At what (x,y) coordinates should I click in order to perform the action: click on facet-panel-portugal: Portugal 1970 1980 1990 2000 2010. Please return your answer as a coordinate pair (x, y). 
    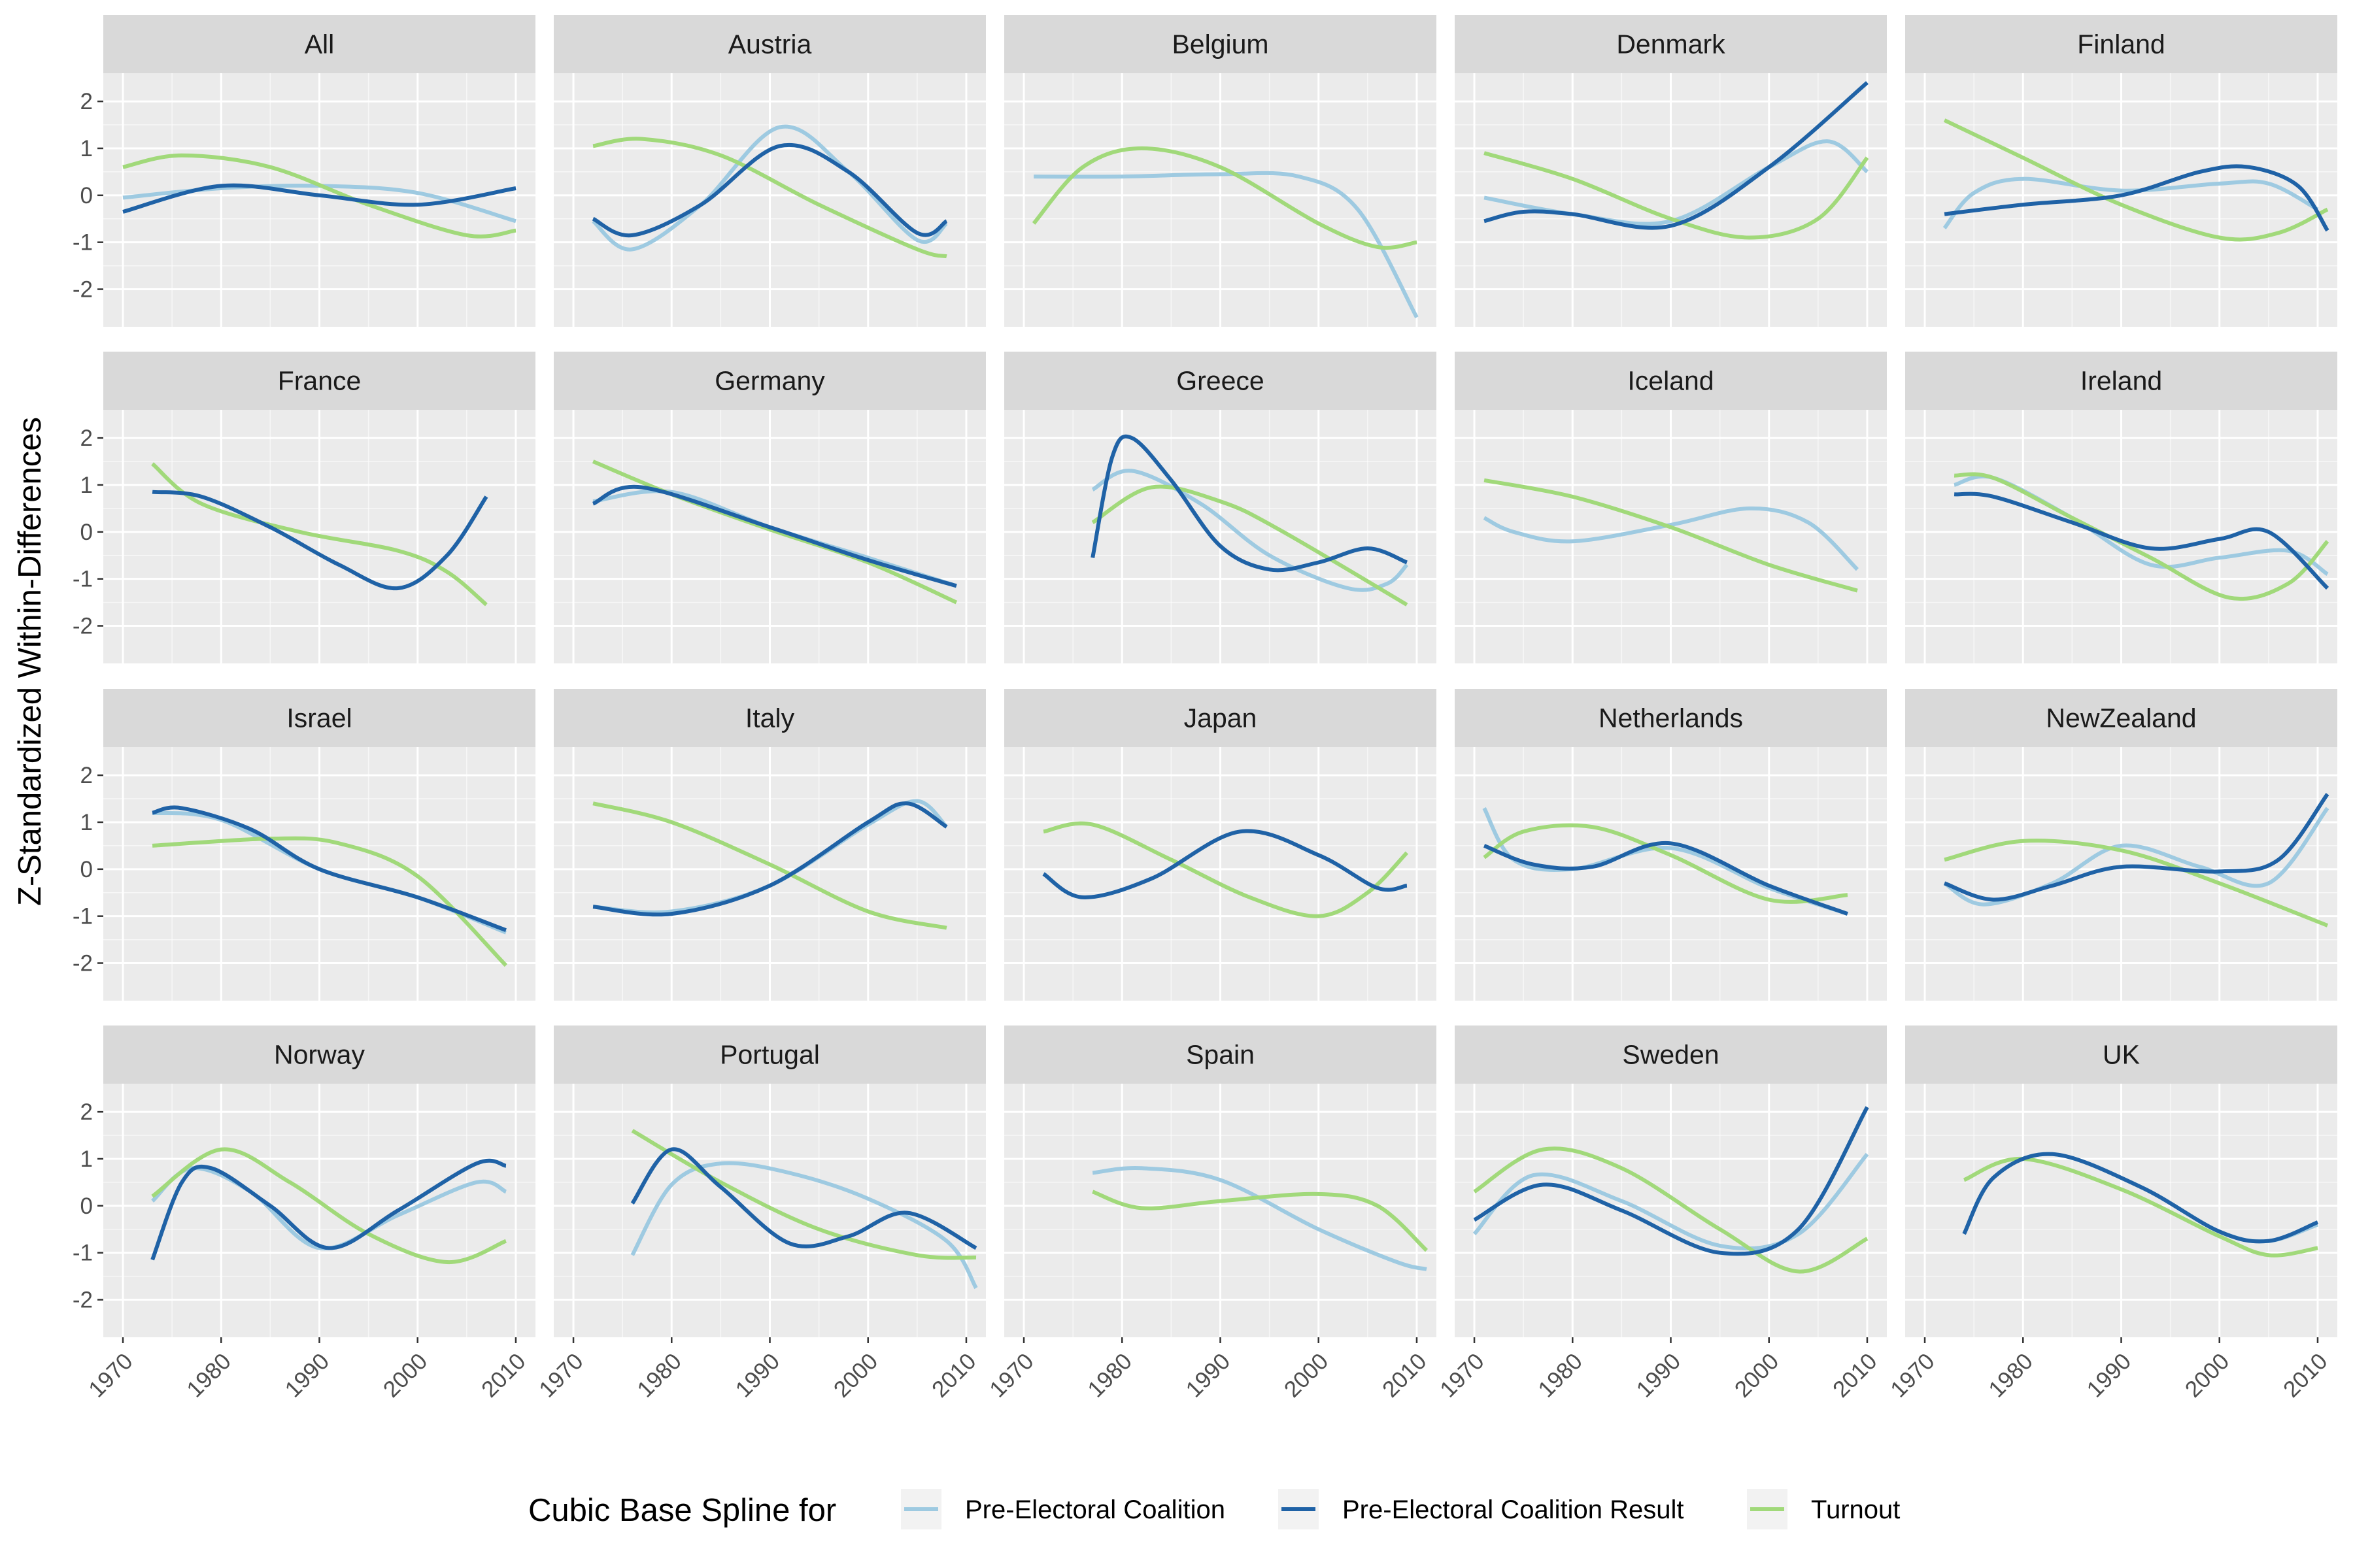
    Looking at the image, I should click on (760, 1214).